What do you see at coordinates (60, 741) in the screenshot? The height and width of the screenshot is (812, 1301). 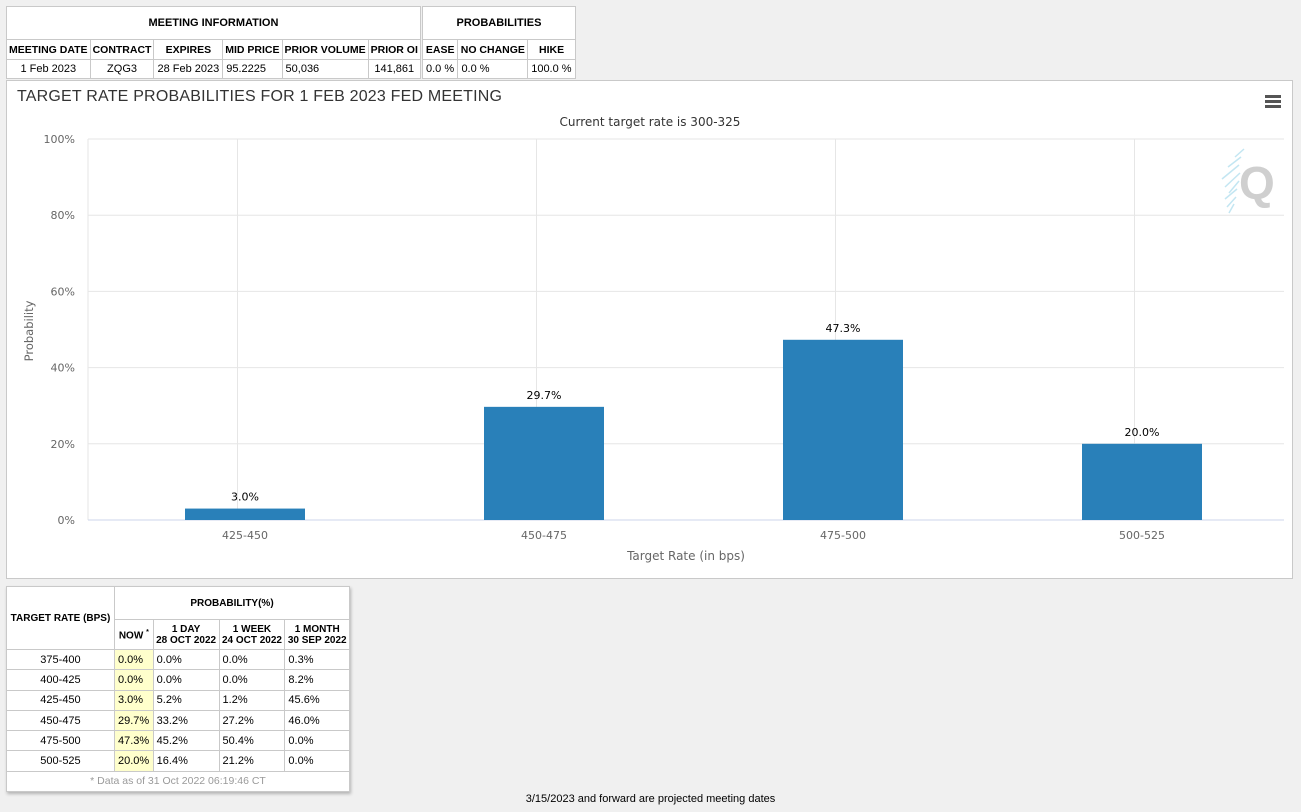 I see `target-rate-cell: 475-500` at bounding box center [60, 741].